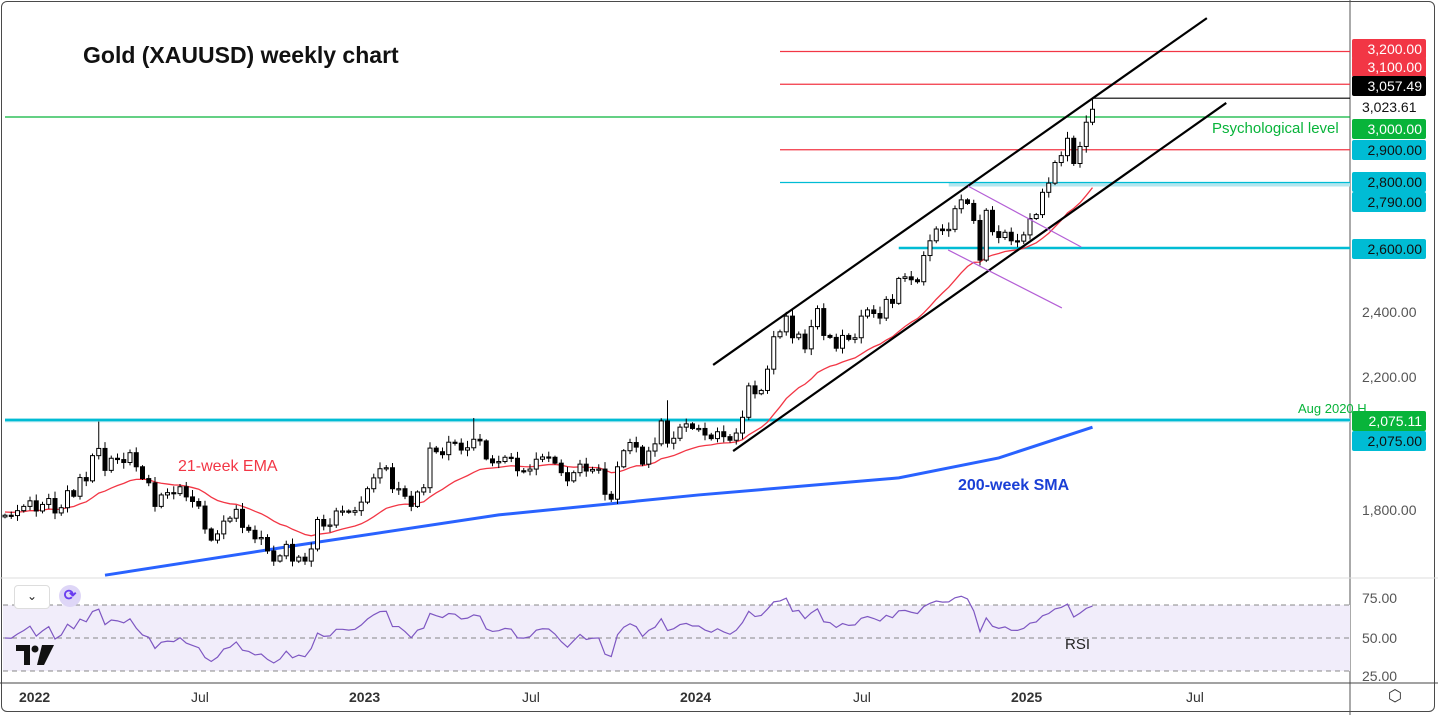 The width and height of the screenshot is (1438, 715). Describe the element at coordinates (1024, 216) in the screenshot. I see `wedge-upper-trendline` at that location.